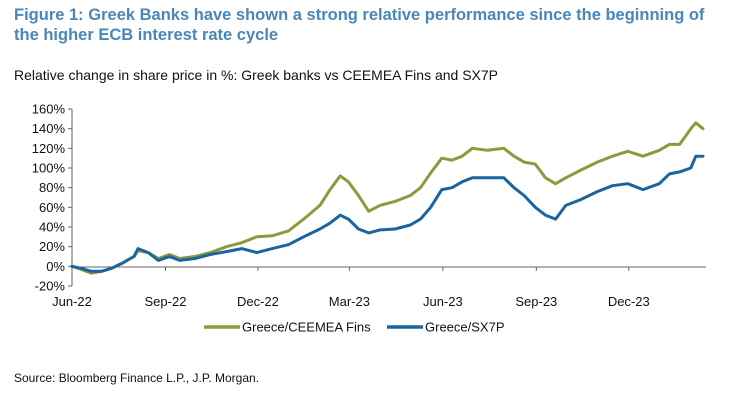 The height and width of the screenshot is (403, 738). I want to click on x-tick-label: Sep-23, so click(536, 301).